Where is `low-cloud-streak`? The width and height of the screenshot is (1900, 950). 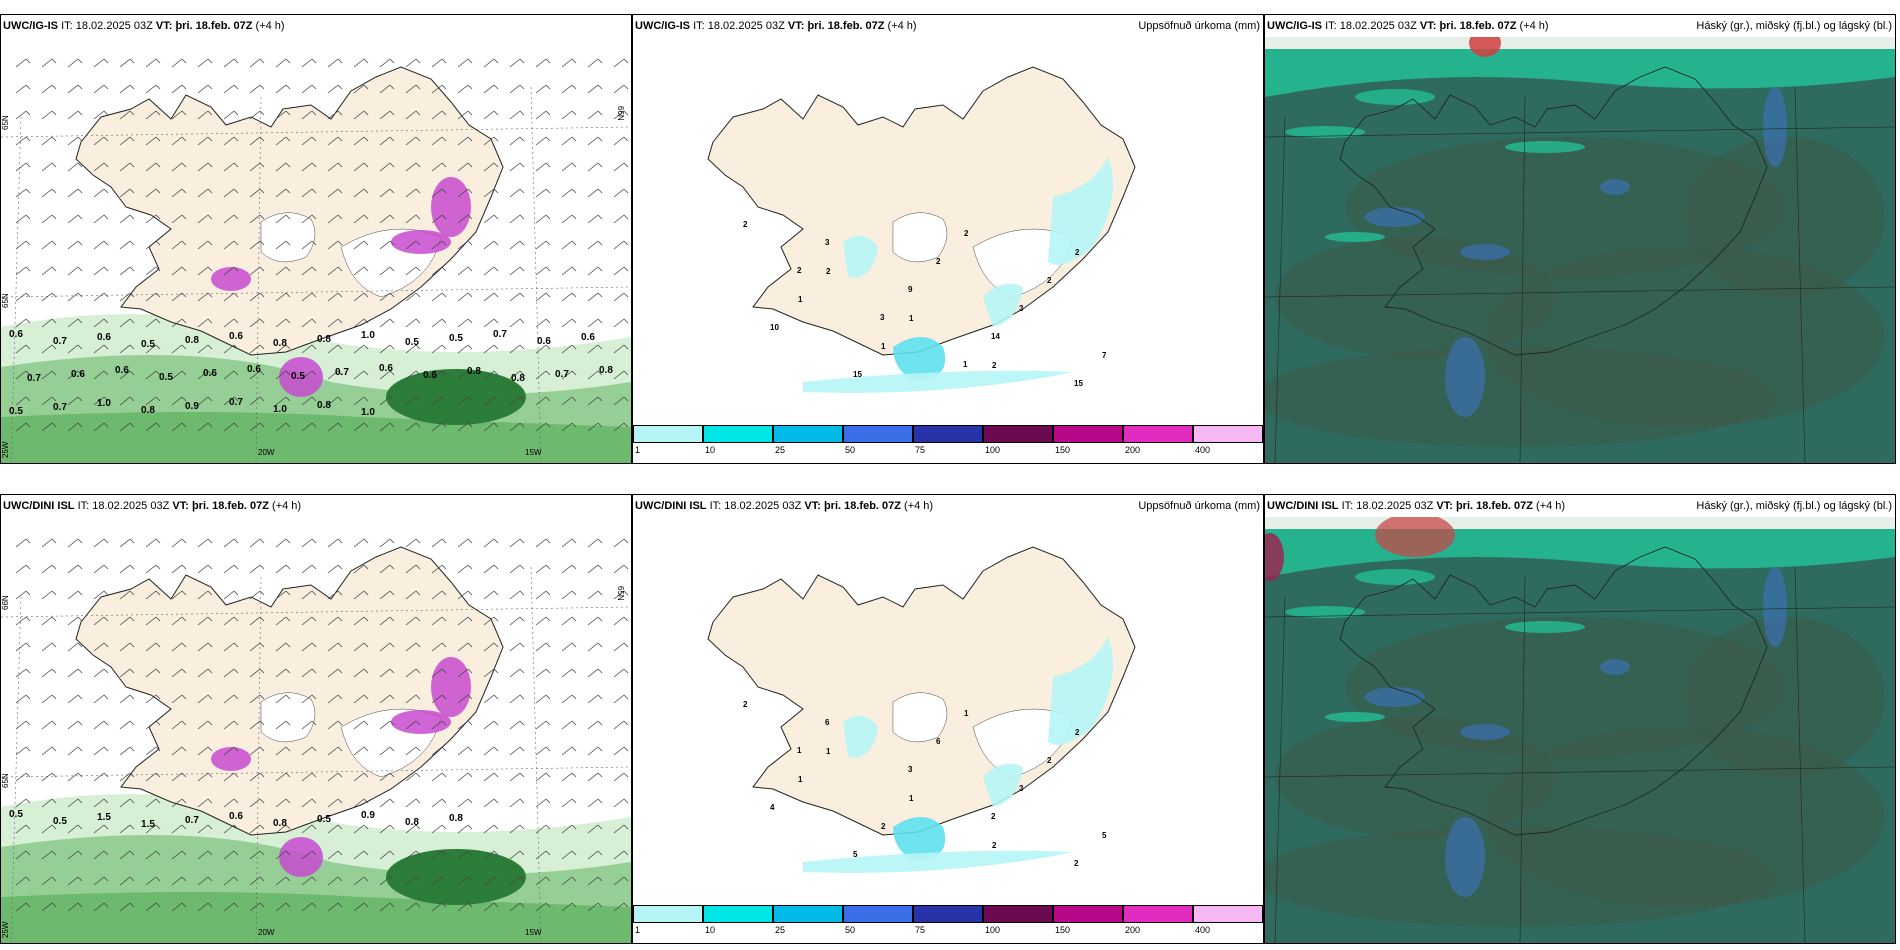
low-cloud-streak is located at coordinates (1615, 667).